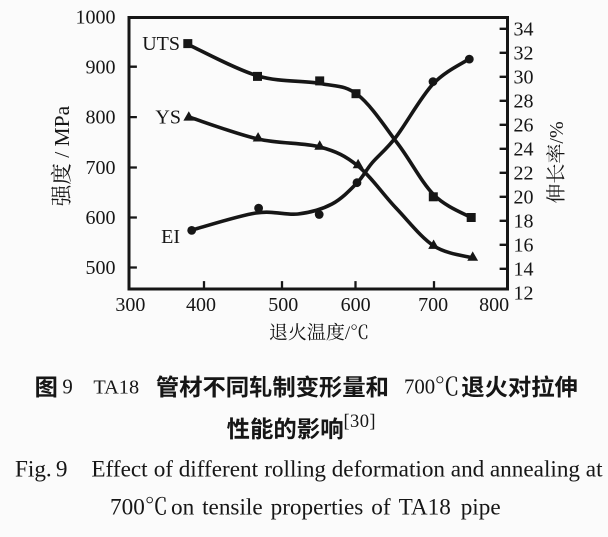 The width and height of the screenshot is (608, 537). Describe the element at coordinates (317, 508) in the screenshot. I see `svg-text: properties` at that location.